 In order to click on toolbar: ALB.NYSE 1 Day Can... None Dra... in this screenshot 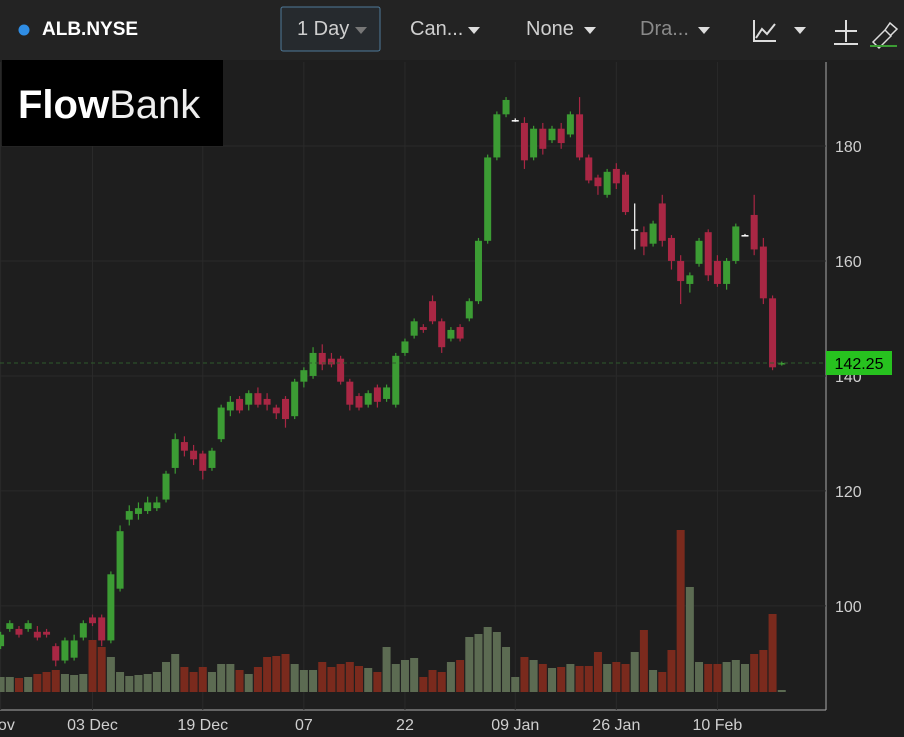, I will do `click(452, 30)`.